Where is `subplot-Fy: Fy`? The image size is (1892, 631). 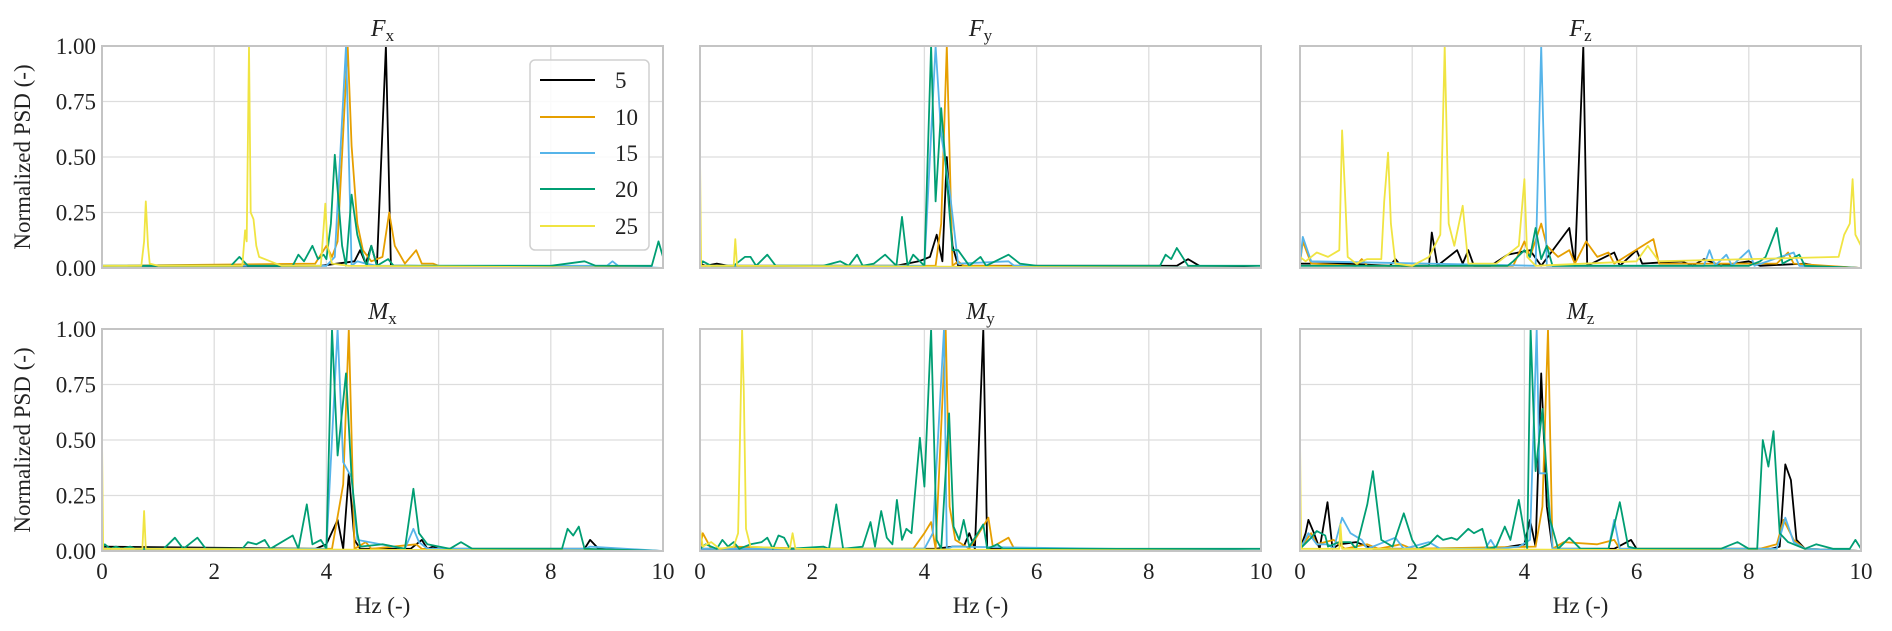 subplot-Fy: Fy is located at coordinates (980, 142).